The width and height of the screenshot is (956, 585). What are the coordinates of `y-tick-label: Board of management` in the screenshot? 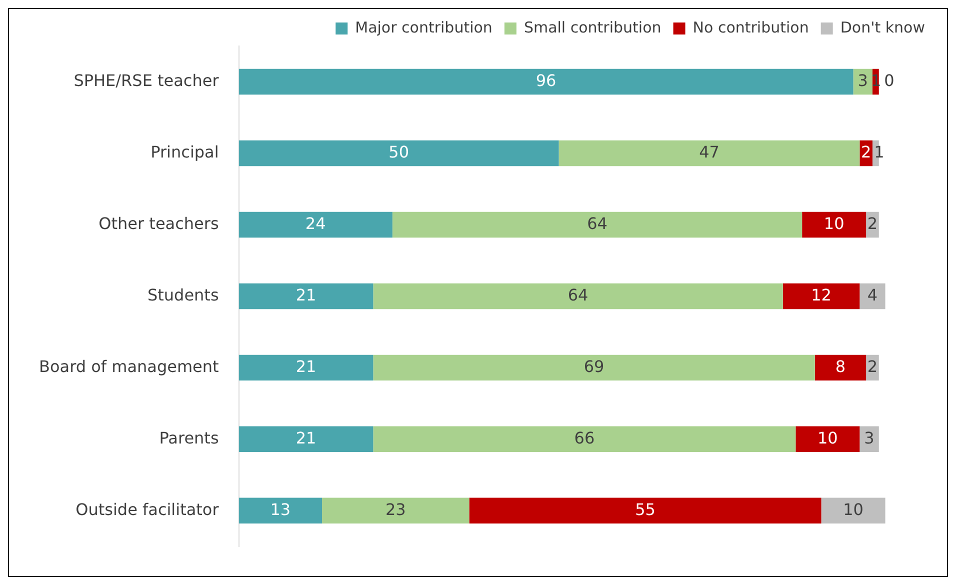 It's located at (129, 366).